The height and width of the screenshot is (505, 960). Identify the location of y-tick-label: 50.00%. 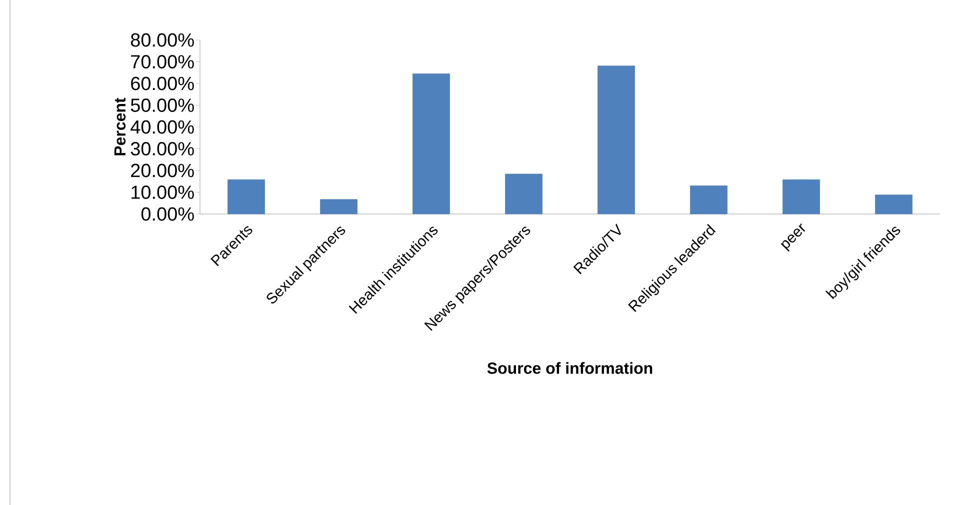
(162, 105).